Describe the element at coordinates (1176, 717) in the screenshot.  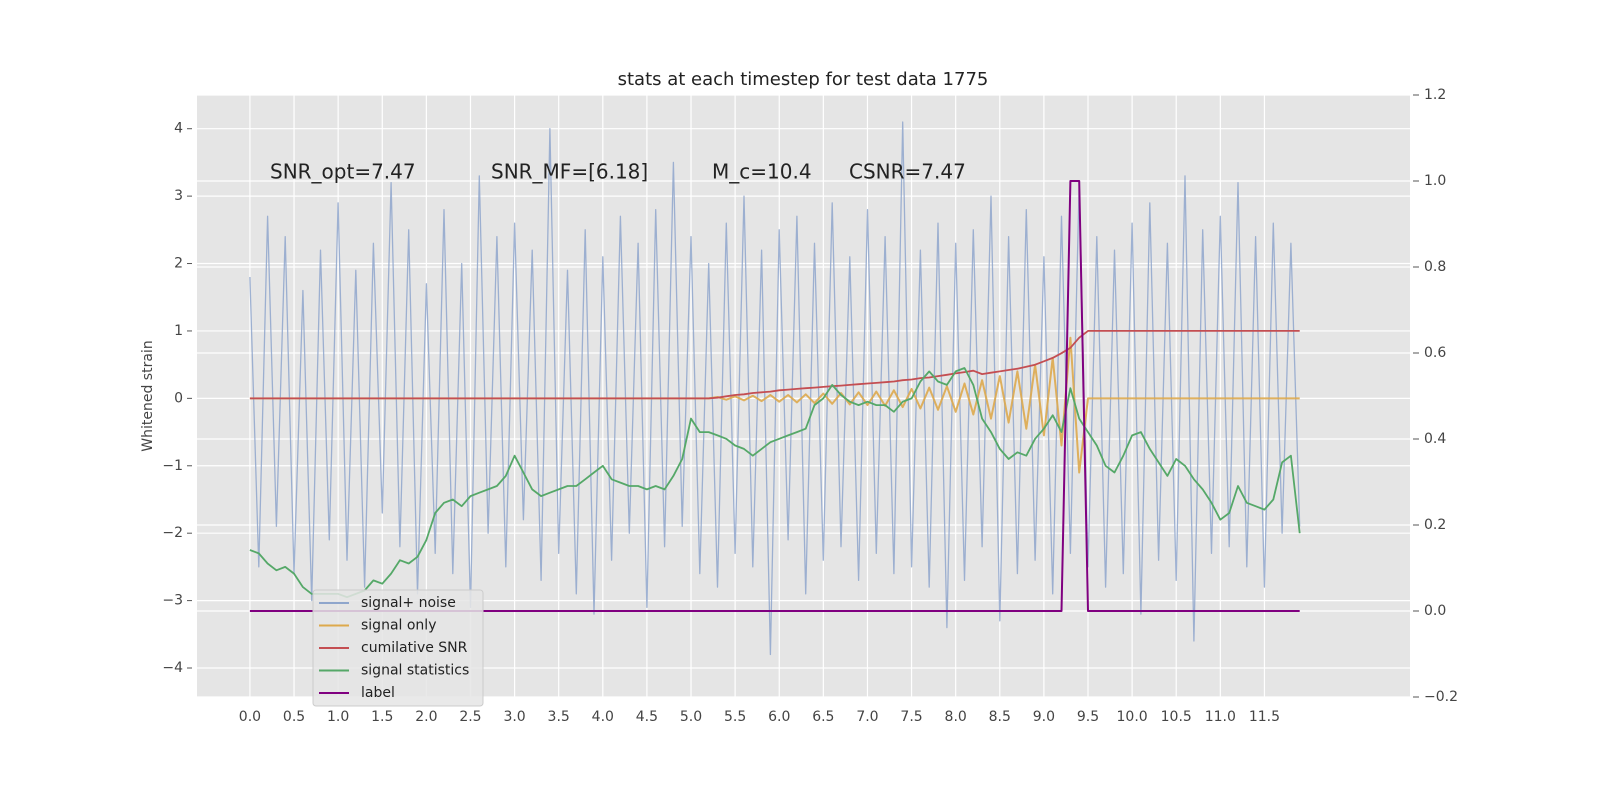
I see `x-tick-label: 10.5` at that location.